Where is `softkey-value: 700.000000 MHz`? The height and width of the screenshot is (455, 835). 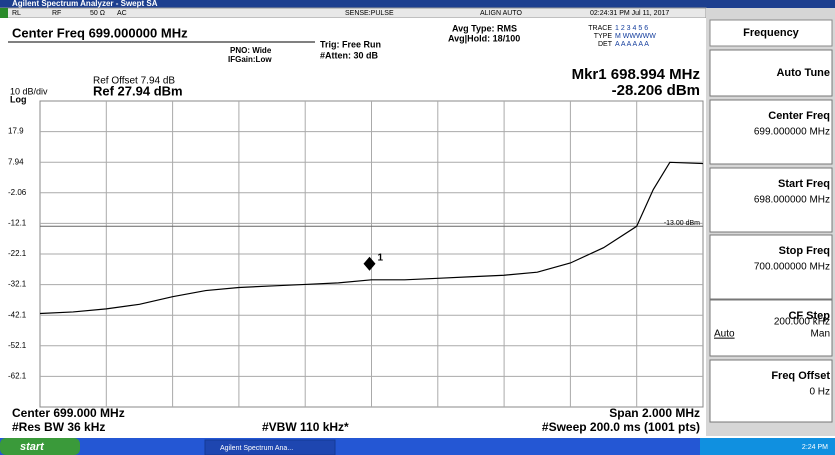
softkey-value: 700.000000 MHz is located at coordinates (792, 267).